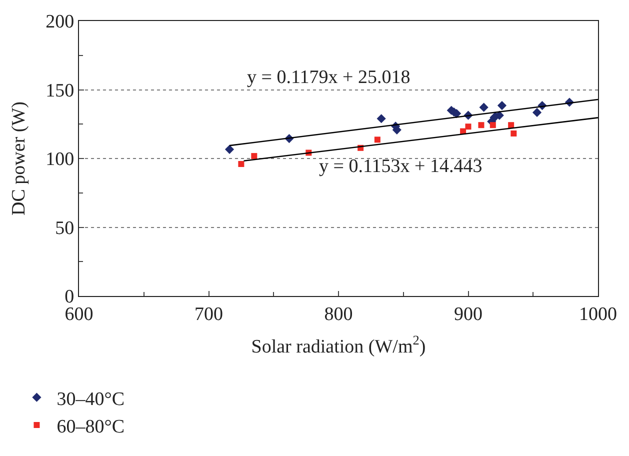 This screenshot has height=456, width=629. What do you see at coordinates (90, 399) in the screenshot?
I see `legend-label: 30–40°C` at bounding box center [90, 399].